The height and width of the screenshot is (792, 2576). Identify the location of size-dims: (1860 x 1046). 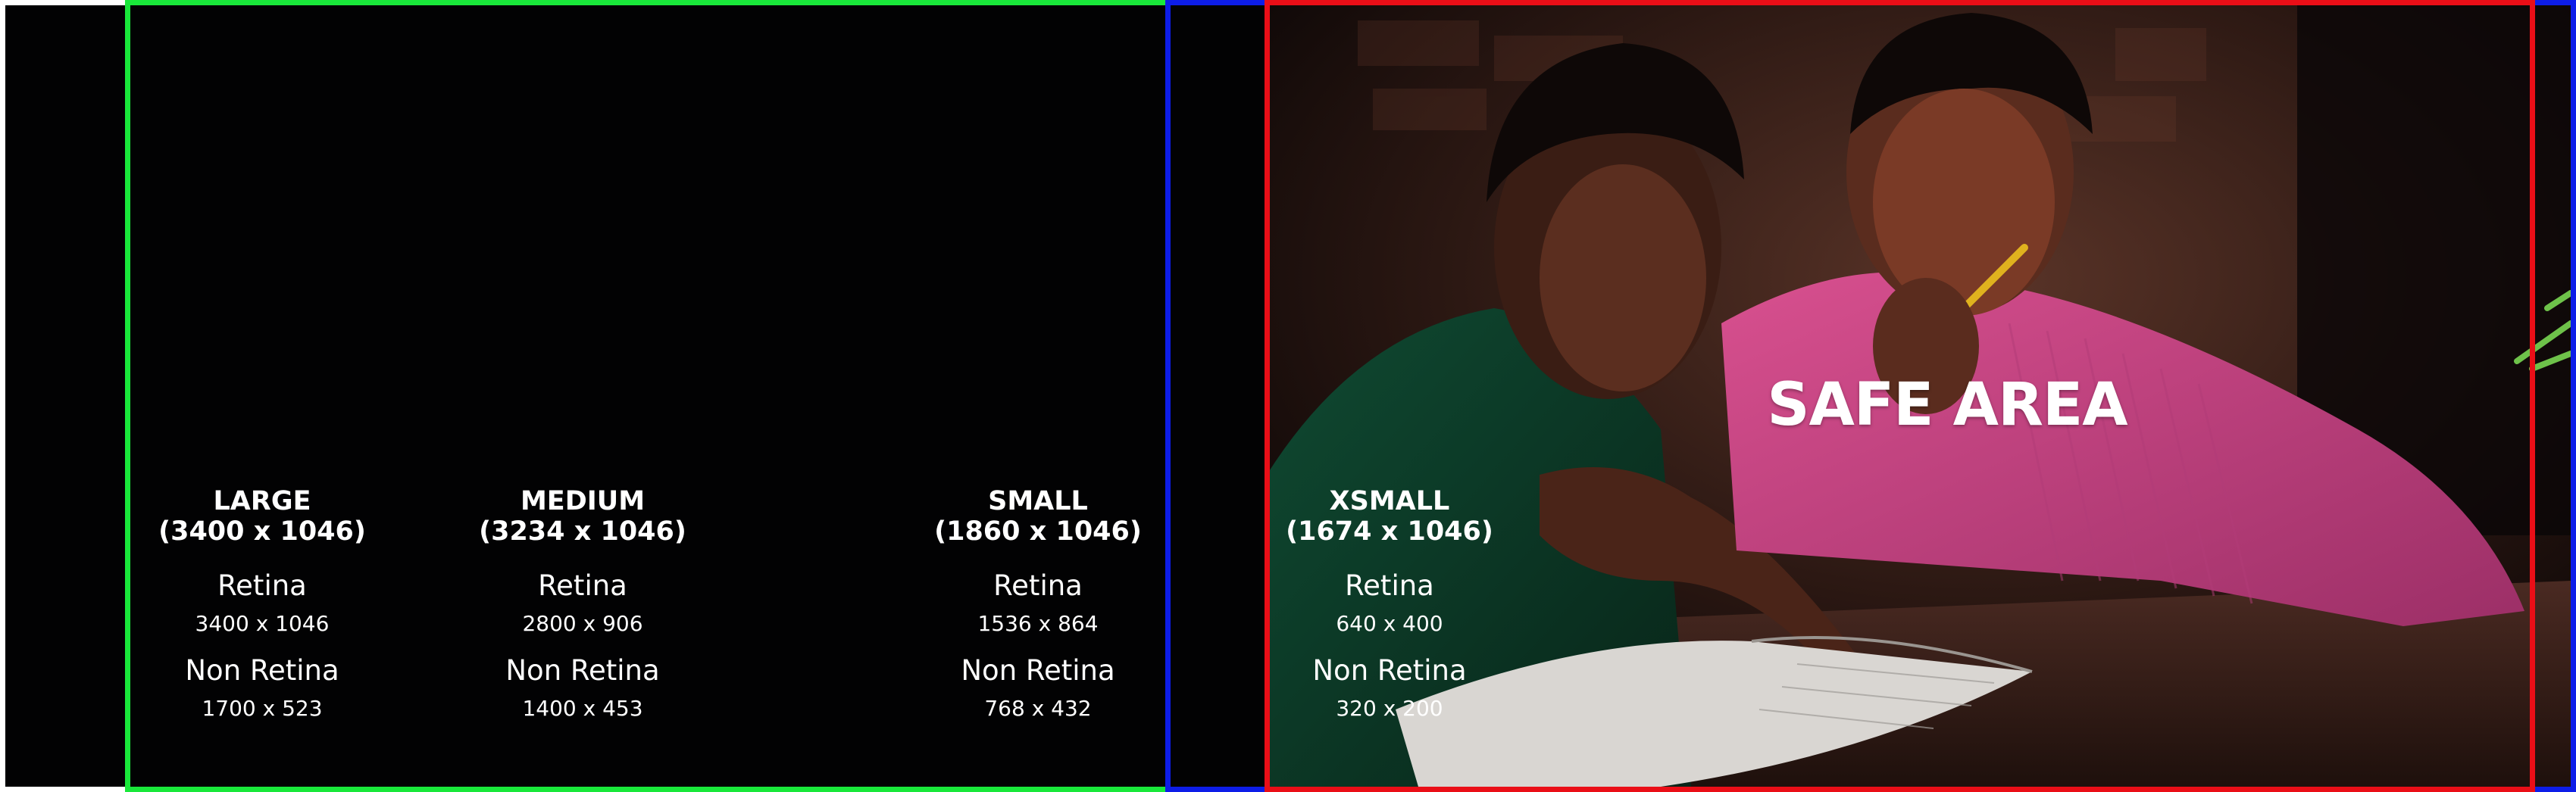
(1038, 531).